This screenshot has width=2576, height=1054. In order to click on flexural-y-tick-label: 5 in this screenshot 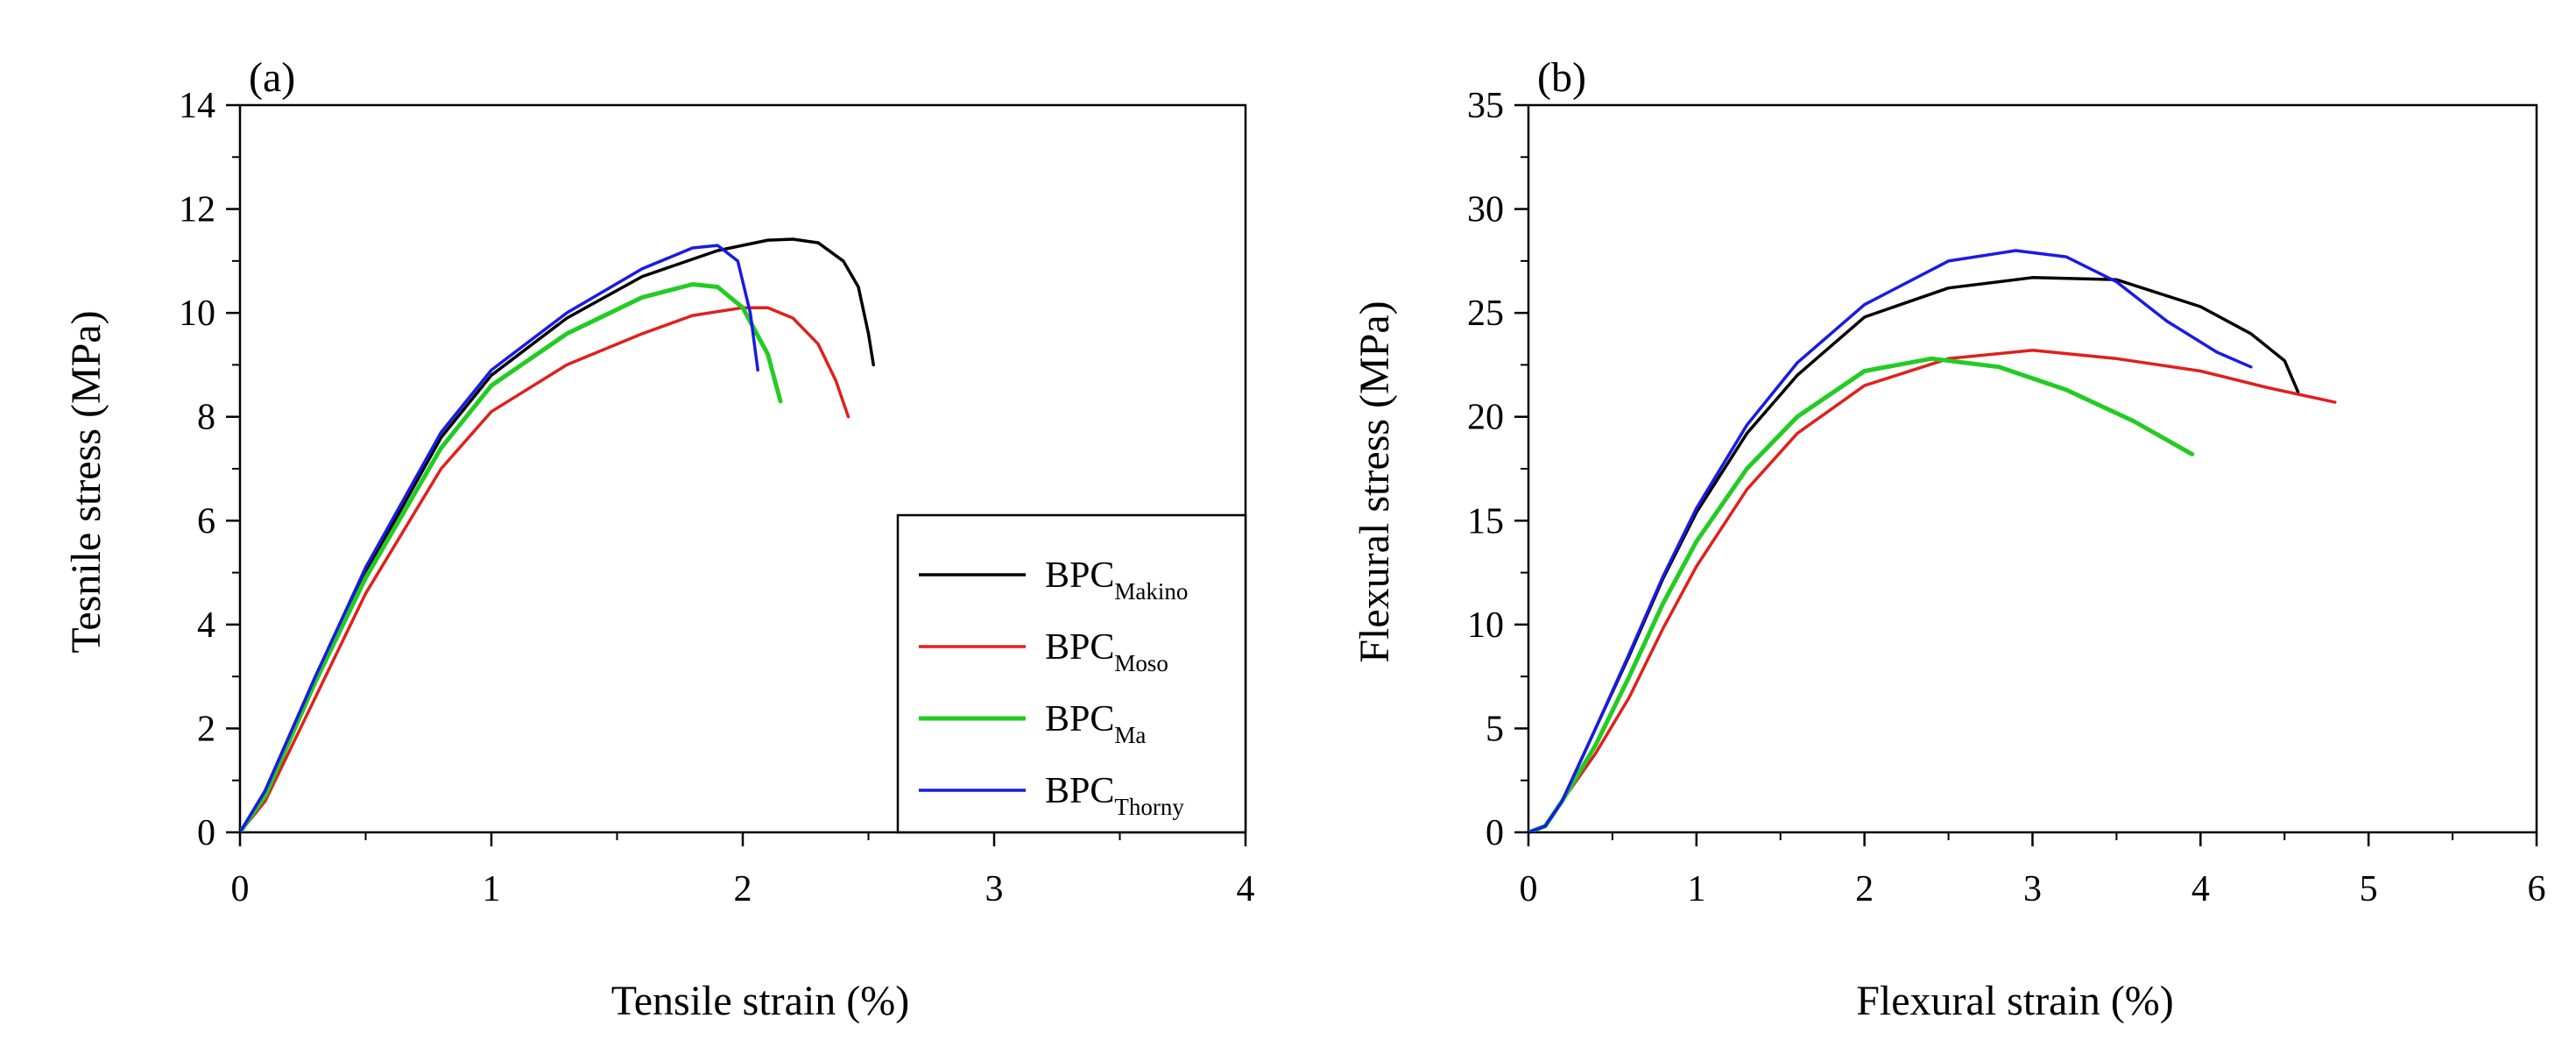, I will do `click(1495, 729)`.